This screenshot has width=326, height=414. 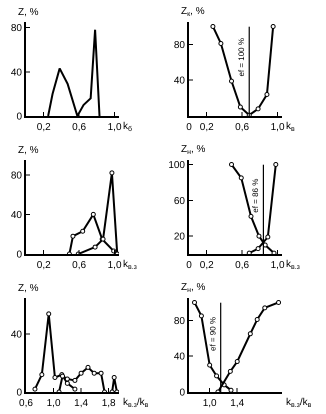 I want to click on annotation: ef = 86 %, so click(x=255, y=195).